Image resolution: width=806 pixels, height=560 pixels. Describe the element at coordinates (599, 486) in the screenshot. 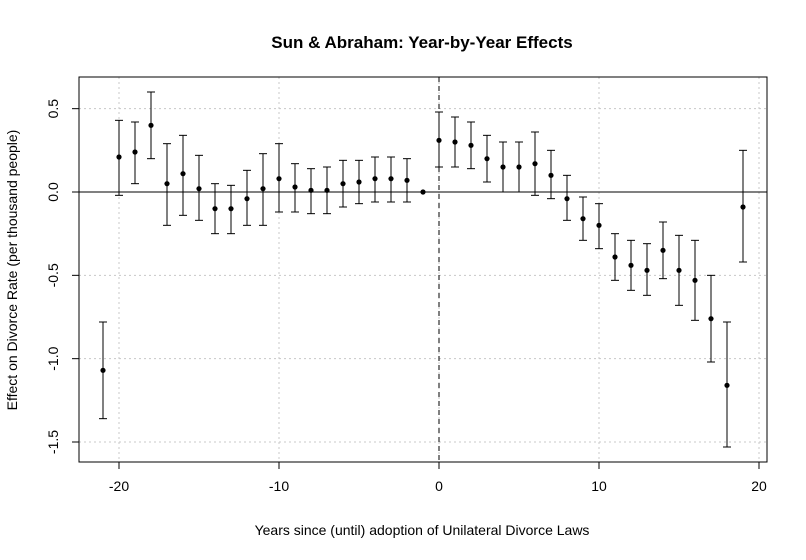

I see `x-tick-label: 10` at that location.